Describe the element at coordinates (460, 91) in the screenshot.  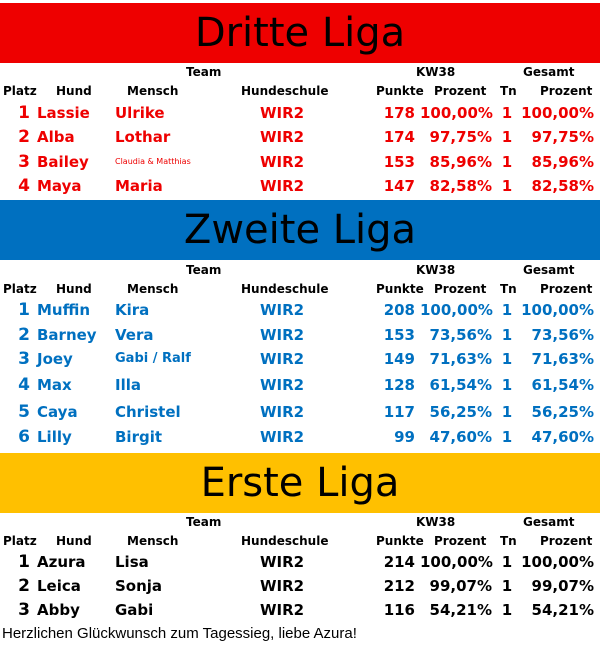
I see `header-prozent: Prozent` at that location.